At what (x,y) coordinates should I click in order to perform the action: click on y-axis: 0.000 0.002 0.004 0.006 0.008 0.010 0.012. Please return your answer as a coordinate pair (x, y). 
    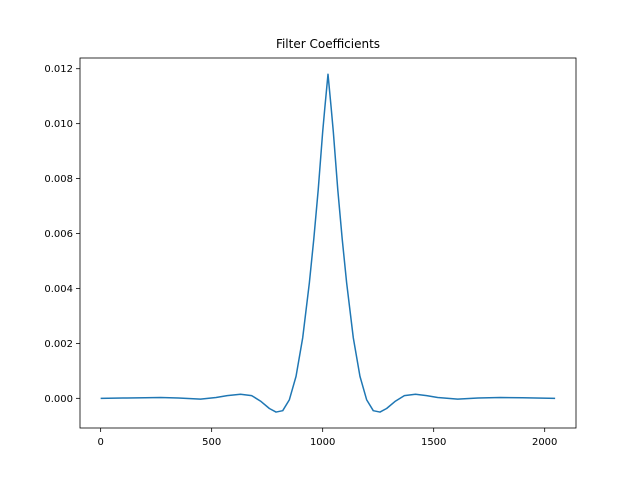
    Looking at the image, I should click on (62, 234).